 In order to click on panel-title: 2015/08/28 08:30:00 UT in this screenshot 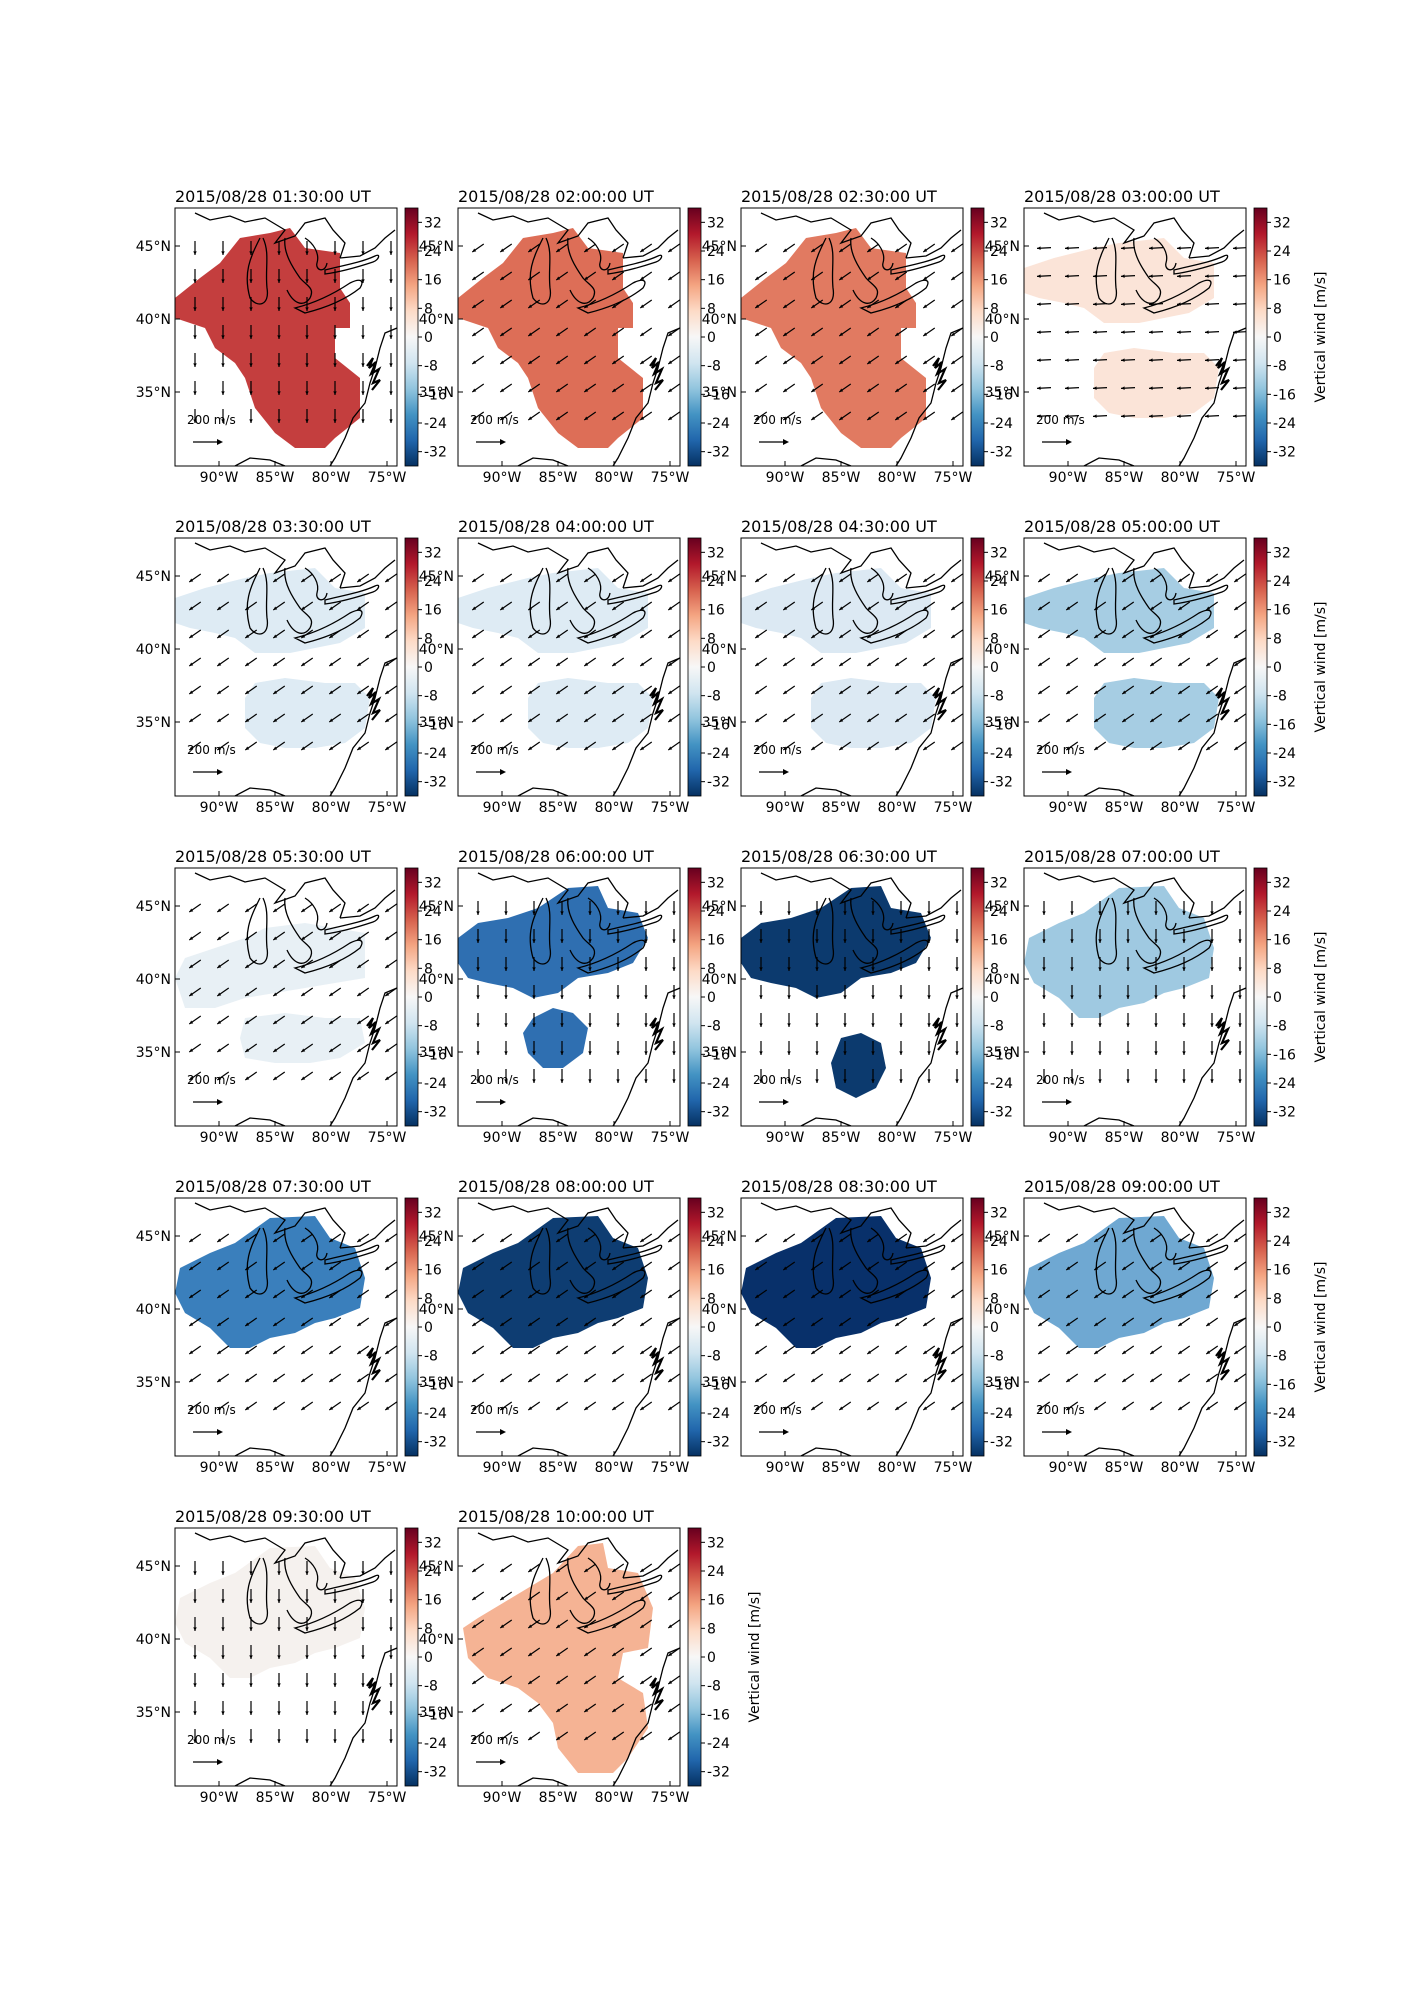, I will do `click(839, 1186)`.